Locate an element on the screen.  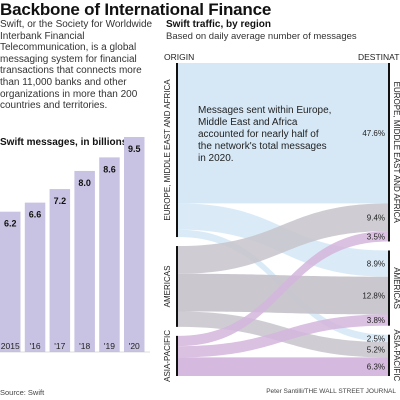
bar-category-label: '16 is located at coordinates (35, 346).